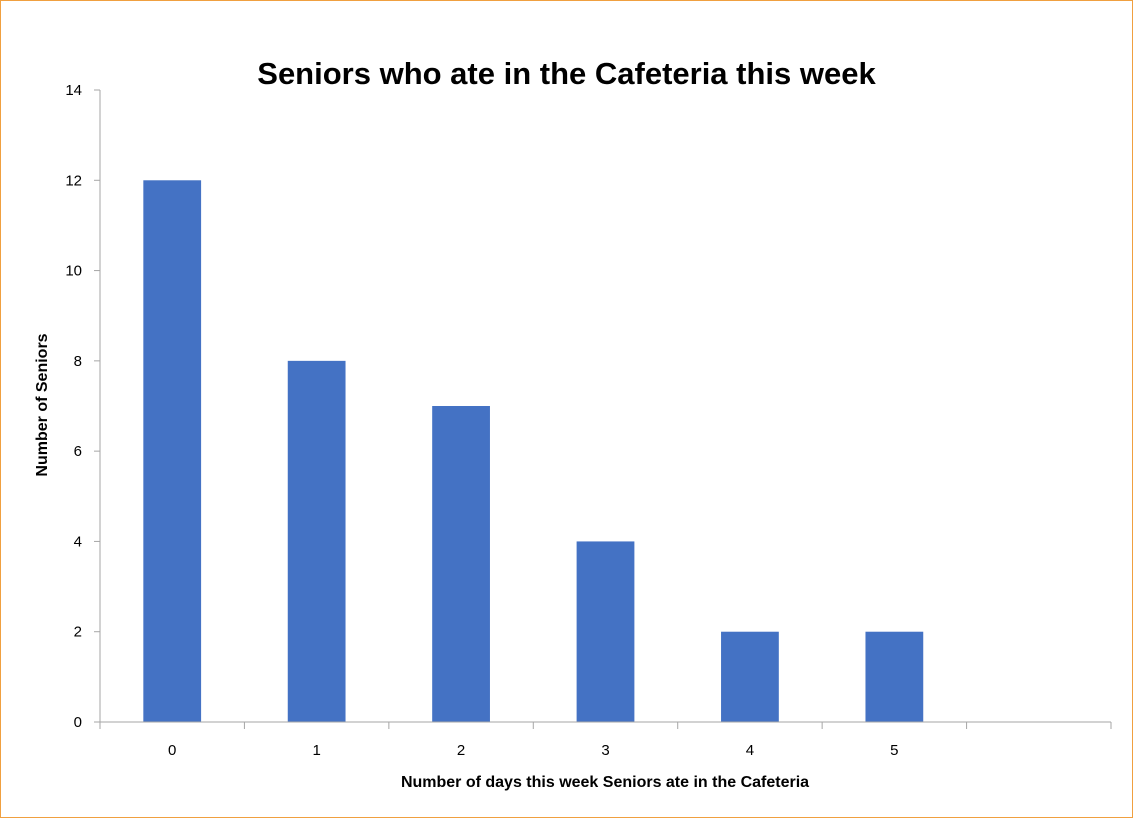 The height and width of the screenshot is (818, 1133). I want to click on y-tick-label: 2, so click(78, 632).